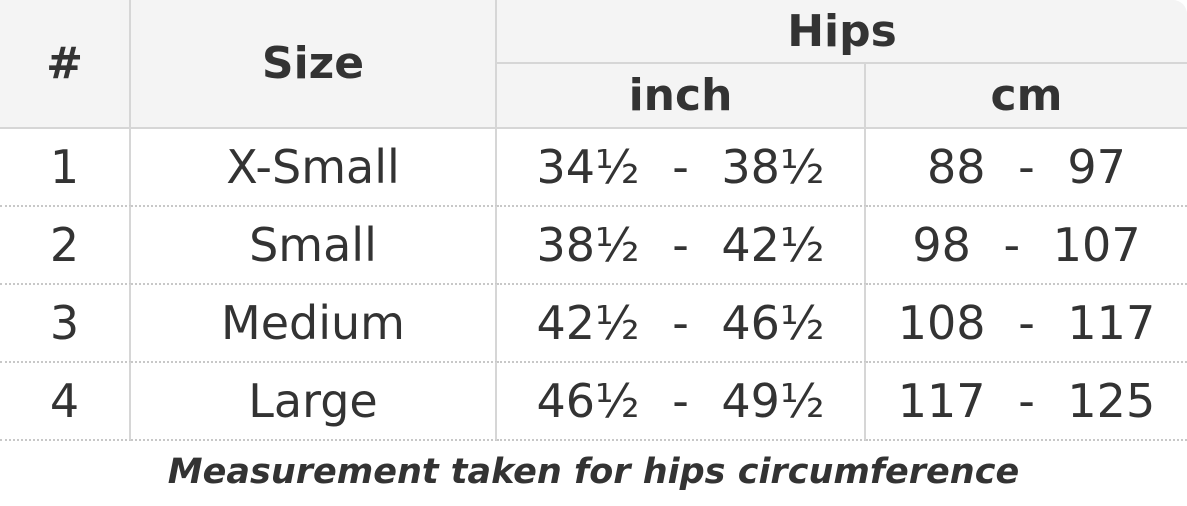 The width and height of the screenshot is (1187, 506). Describe the element at coordinates (1026, 401) in the screenshot. I see `cm-range: 117 - 125` at that location.